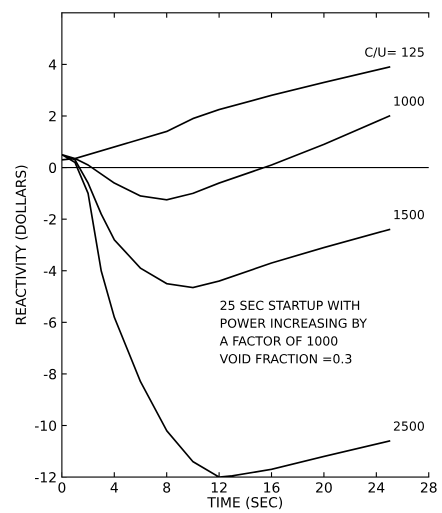 This screenshot has width=442, height=513. What do you see at coordinates (21, 245) in the screenshot?
I see `y-axis-title: REACTIVITY (DOLLARS)` at bounding box center [21, 245].